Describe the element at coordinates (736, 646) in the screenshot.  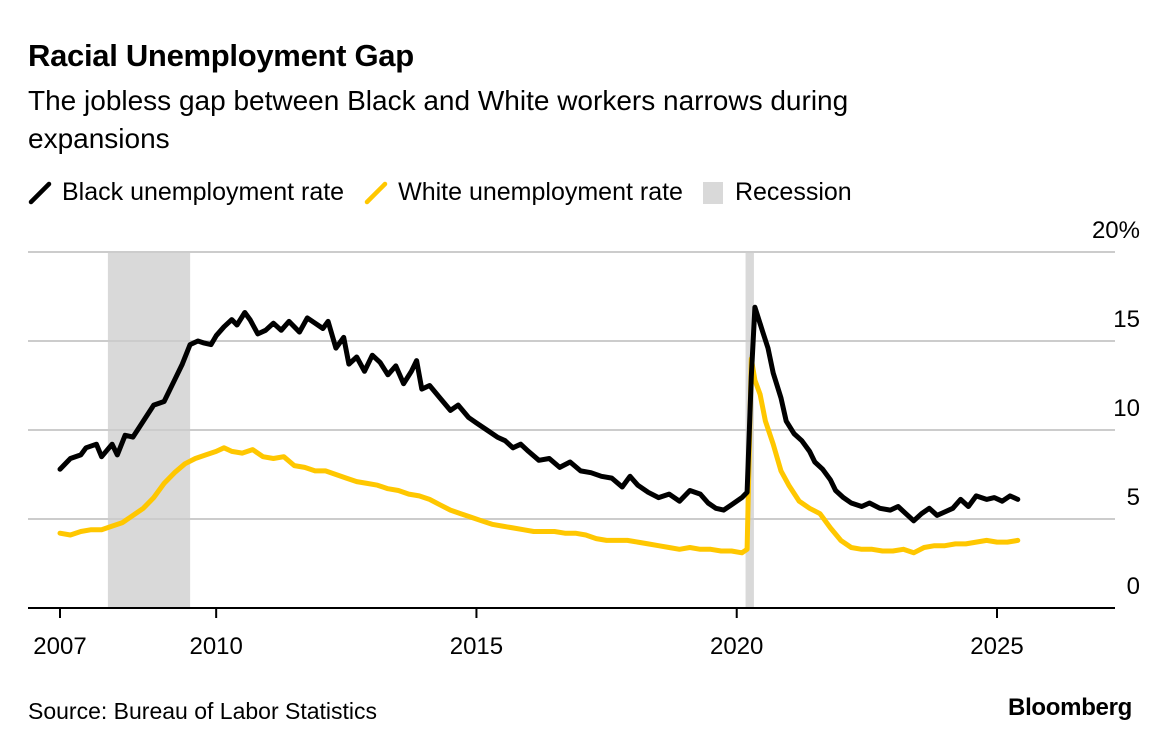
I see `x-tick-label-2020: 2020` at that location.